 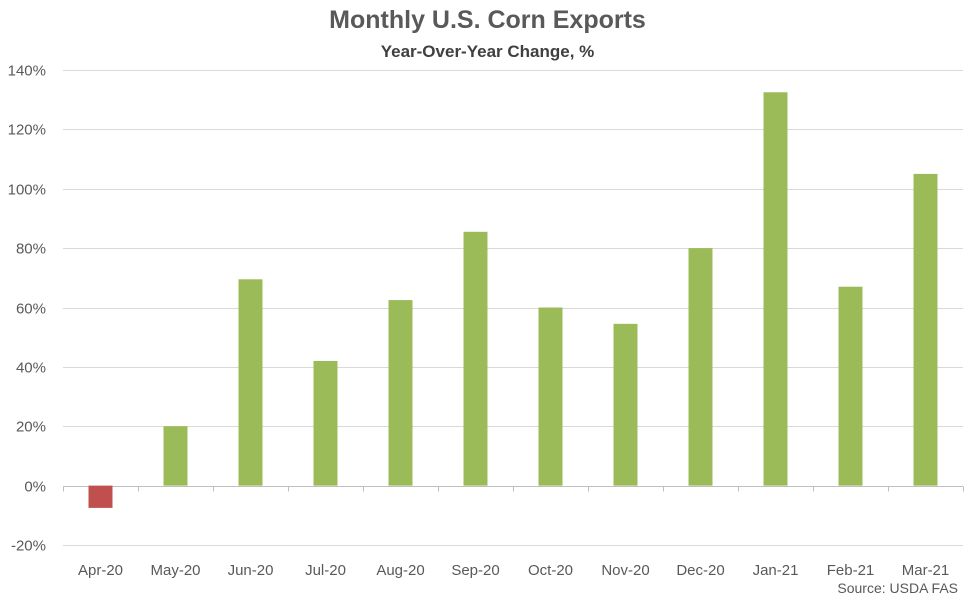 What do you see at coordinates (700, 570) in the screenshot?
I see `x-tick-label: Dec-20` at bounding box center [700, 570].